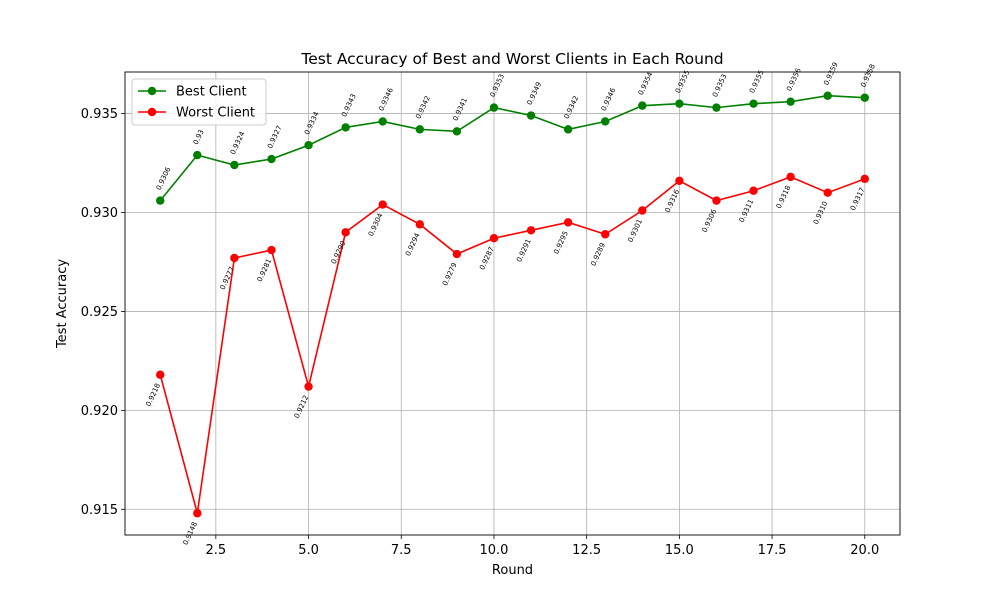 The height and width of the screenshot is (600, 1000). Describe the element at coordinates (493, 550) in the screenshot. I see `x-tick-label: 10.0` at that location.